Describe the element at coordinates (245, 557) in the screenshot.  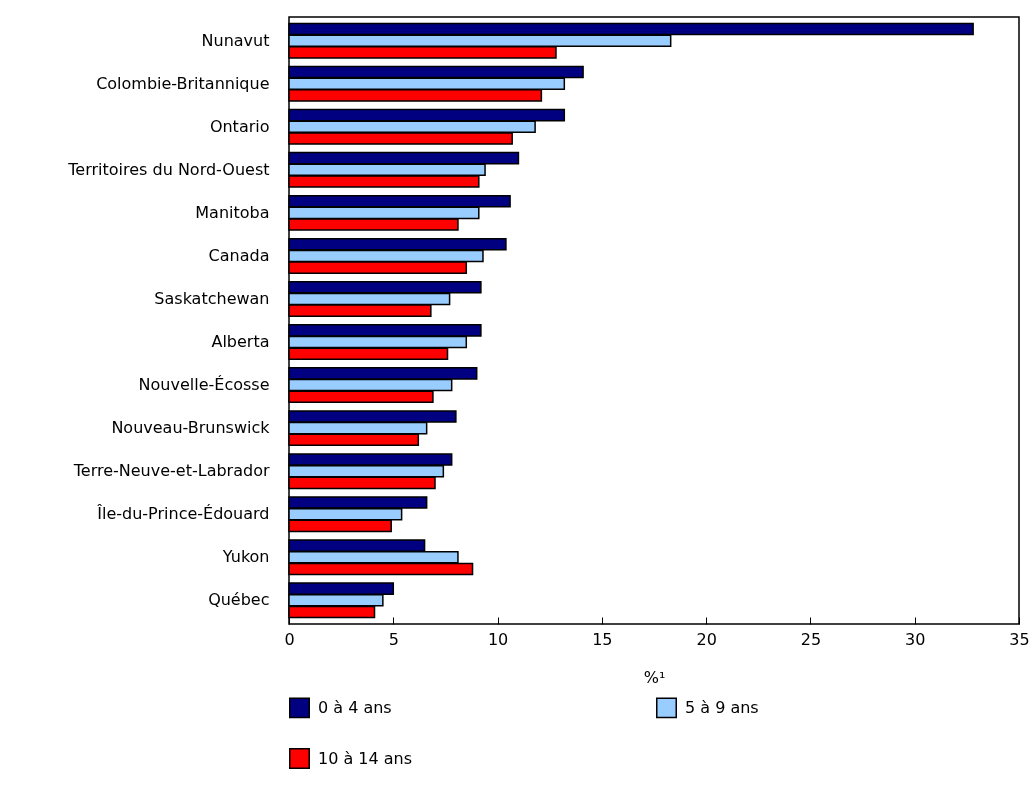
I see `y-tick-label: Yukon` at that location.